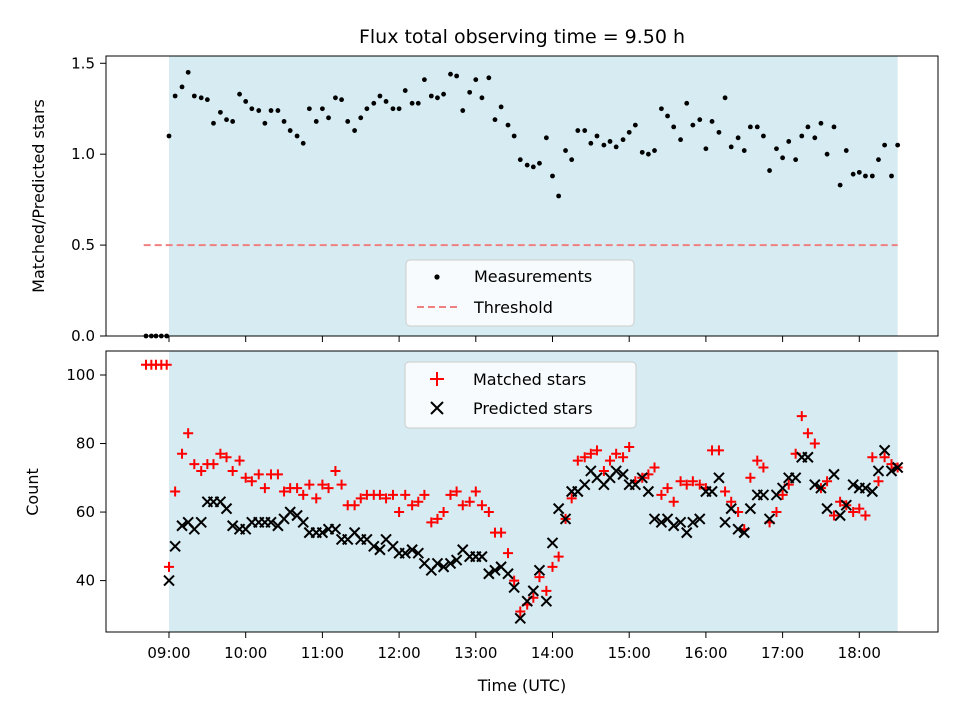 The width and height of the screenshot is (960, 720). I want to click on legend-predicted: Predicted stars, so click(533, 408).